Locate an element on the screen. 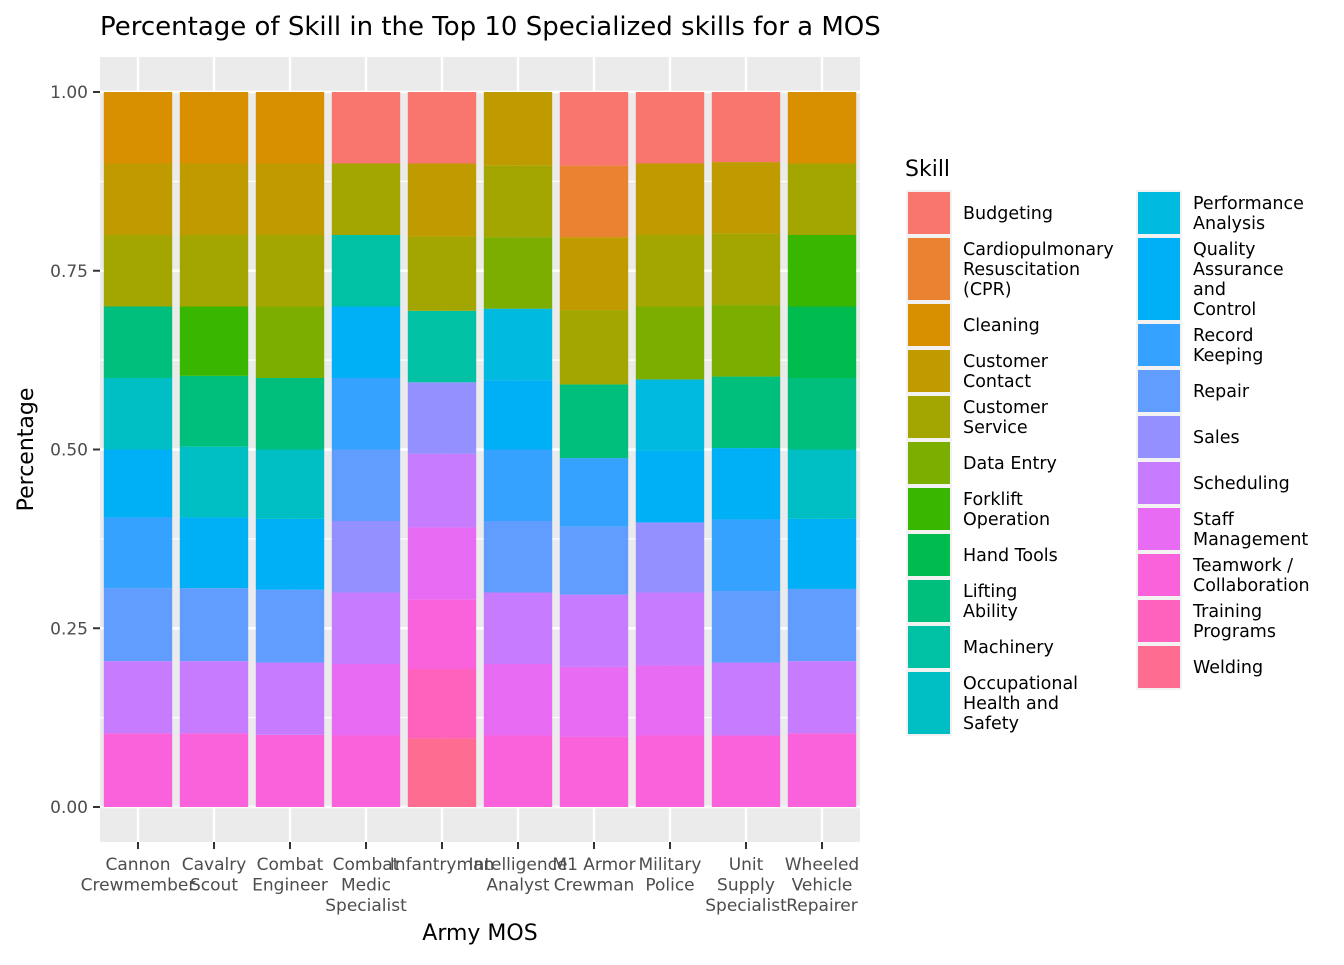 Image resolution: width=1344 pixels, height=965 pixels. legend-label: Cardiopulmonary Resuscitation (CPR) is located at coordinates (1038, 270).